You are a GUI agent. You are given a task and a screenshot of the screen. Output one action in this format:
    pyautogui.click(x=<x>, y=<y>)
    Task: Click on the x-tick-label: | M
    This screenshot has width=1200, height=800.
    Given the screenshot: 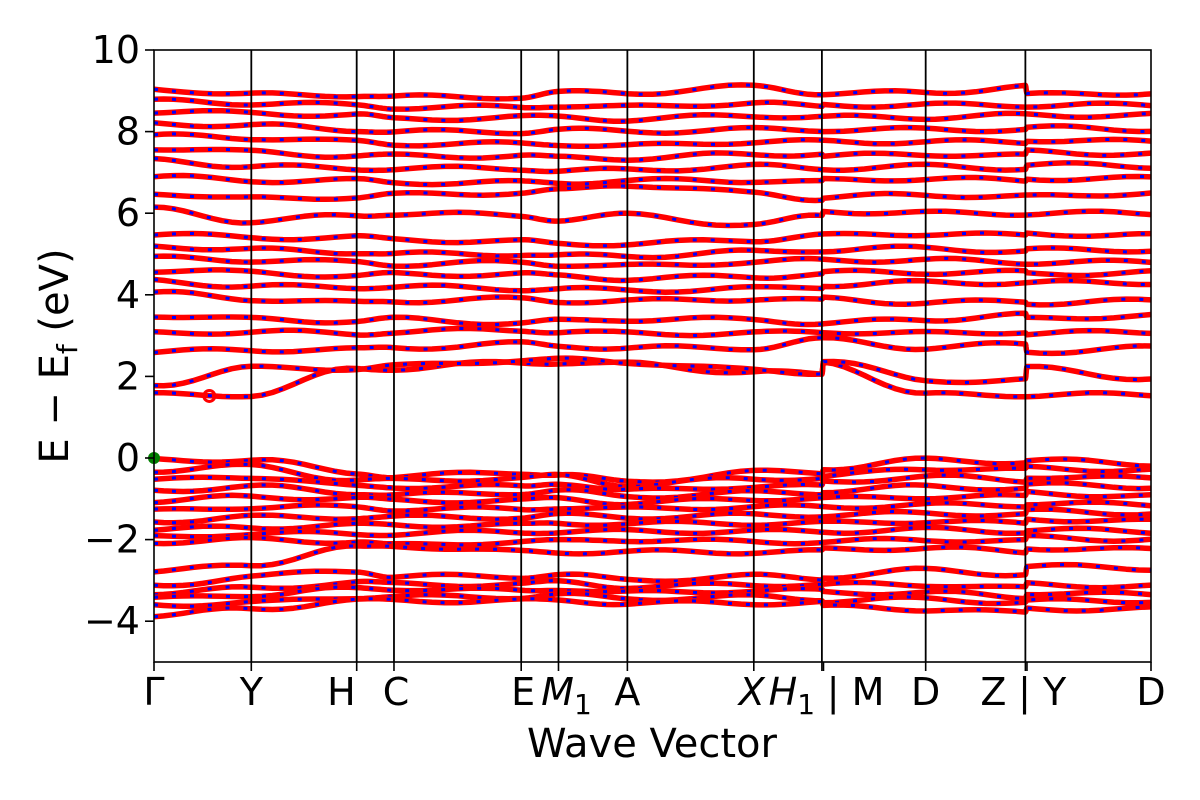 What is the action you would take?
    pyautogui.click(x=856, y=692)
    